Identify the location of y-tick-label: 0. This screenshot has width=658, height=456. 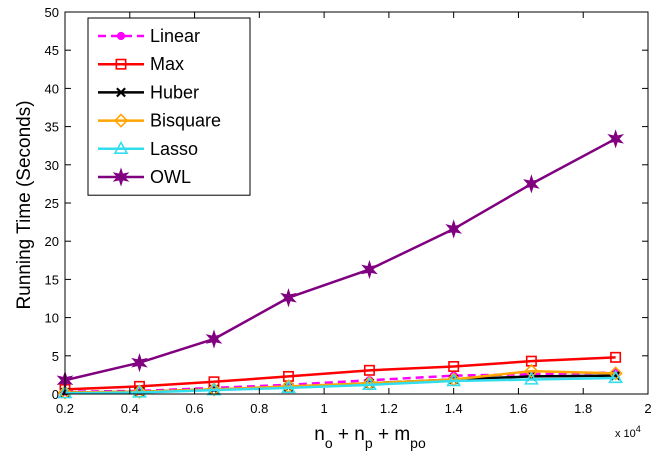
(55, 394).